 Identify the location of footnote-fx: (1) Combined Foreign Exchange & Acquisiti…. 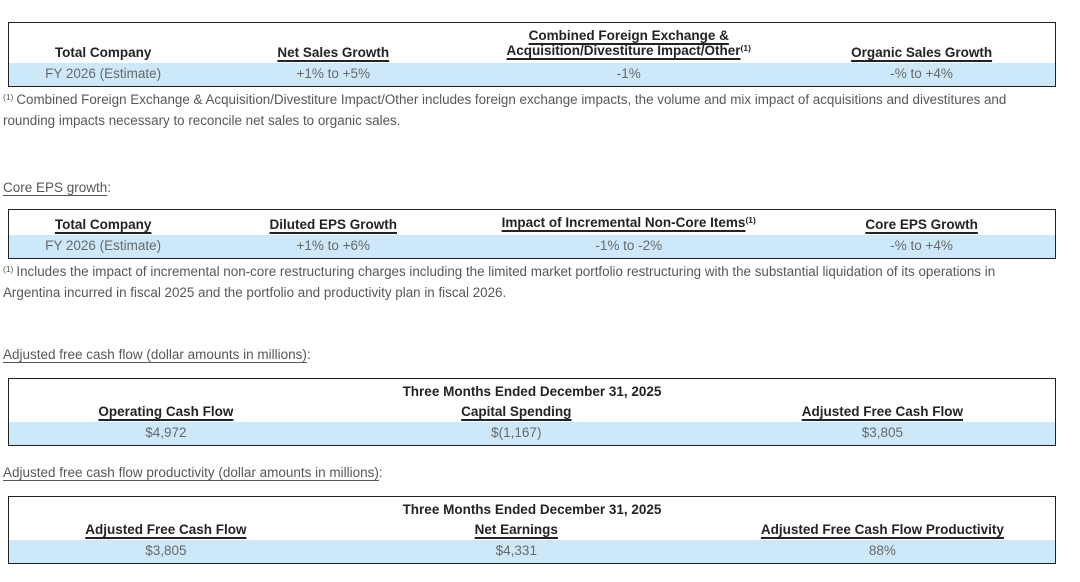
(517, 110).